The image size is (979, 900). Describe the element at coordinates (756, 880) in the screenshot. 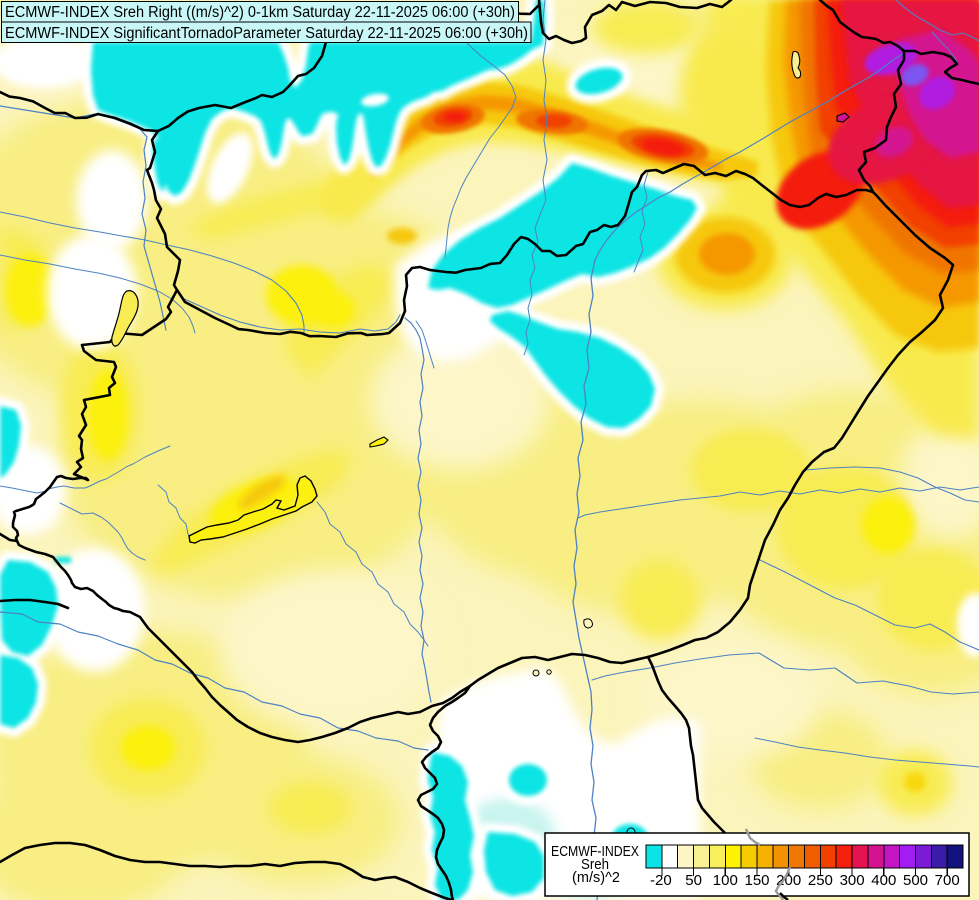

I see `svg-text: 150` at that location.